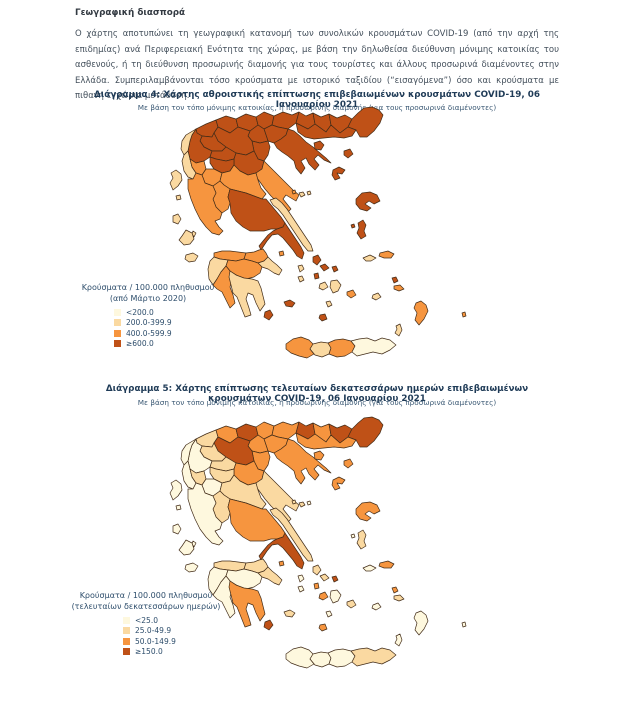 This screenshot has height=703, width=632. I want to click on legend-title-line2: (από Μάρτιο 2020), so click(148, 298).